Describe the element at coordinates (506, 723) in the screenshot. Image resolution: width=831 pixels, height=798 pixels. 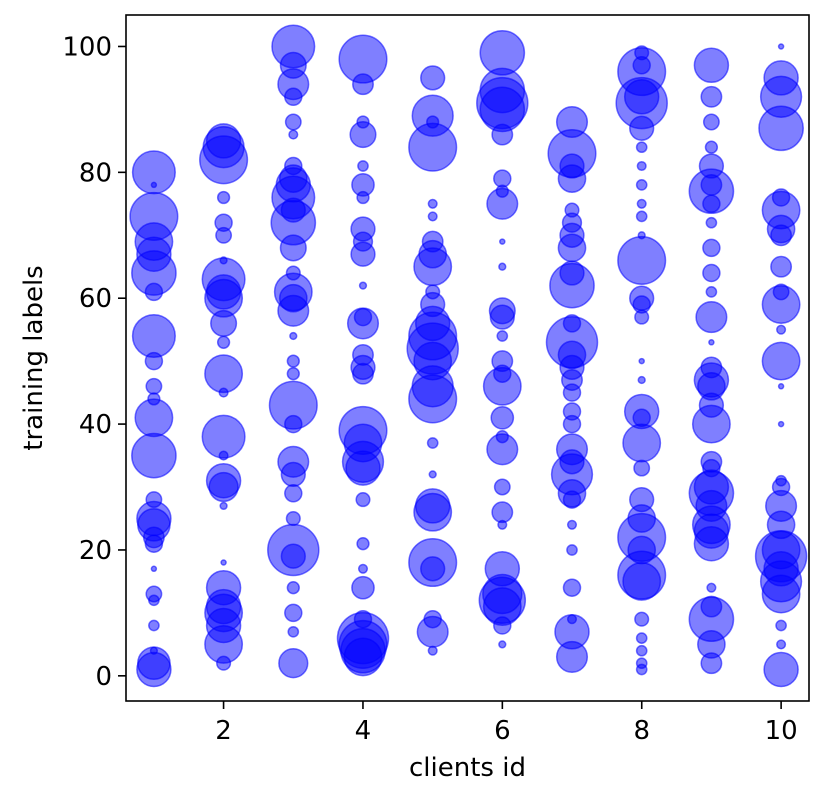
I see `x-axis-ticks: 2 4 6 8 10` at that location.